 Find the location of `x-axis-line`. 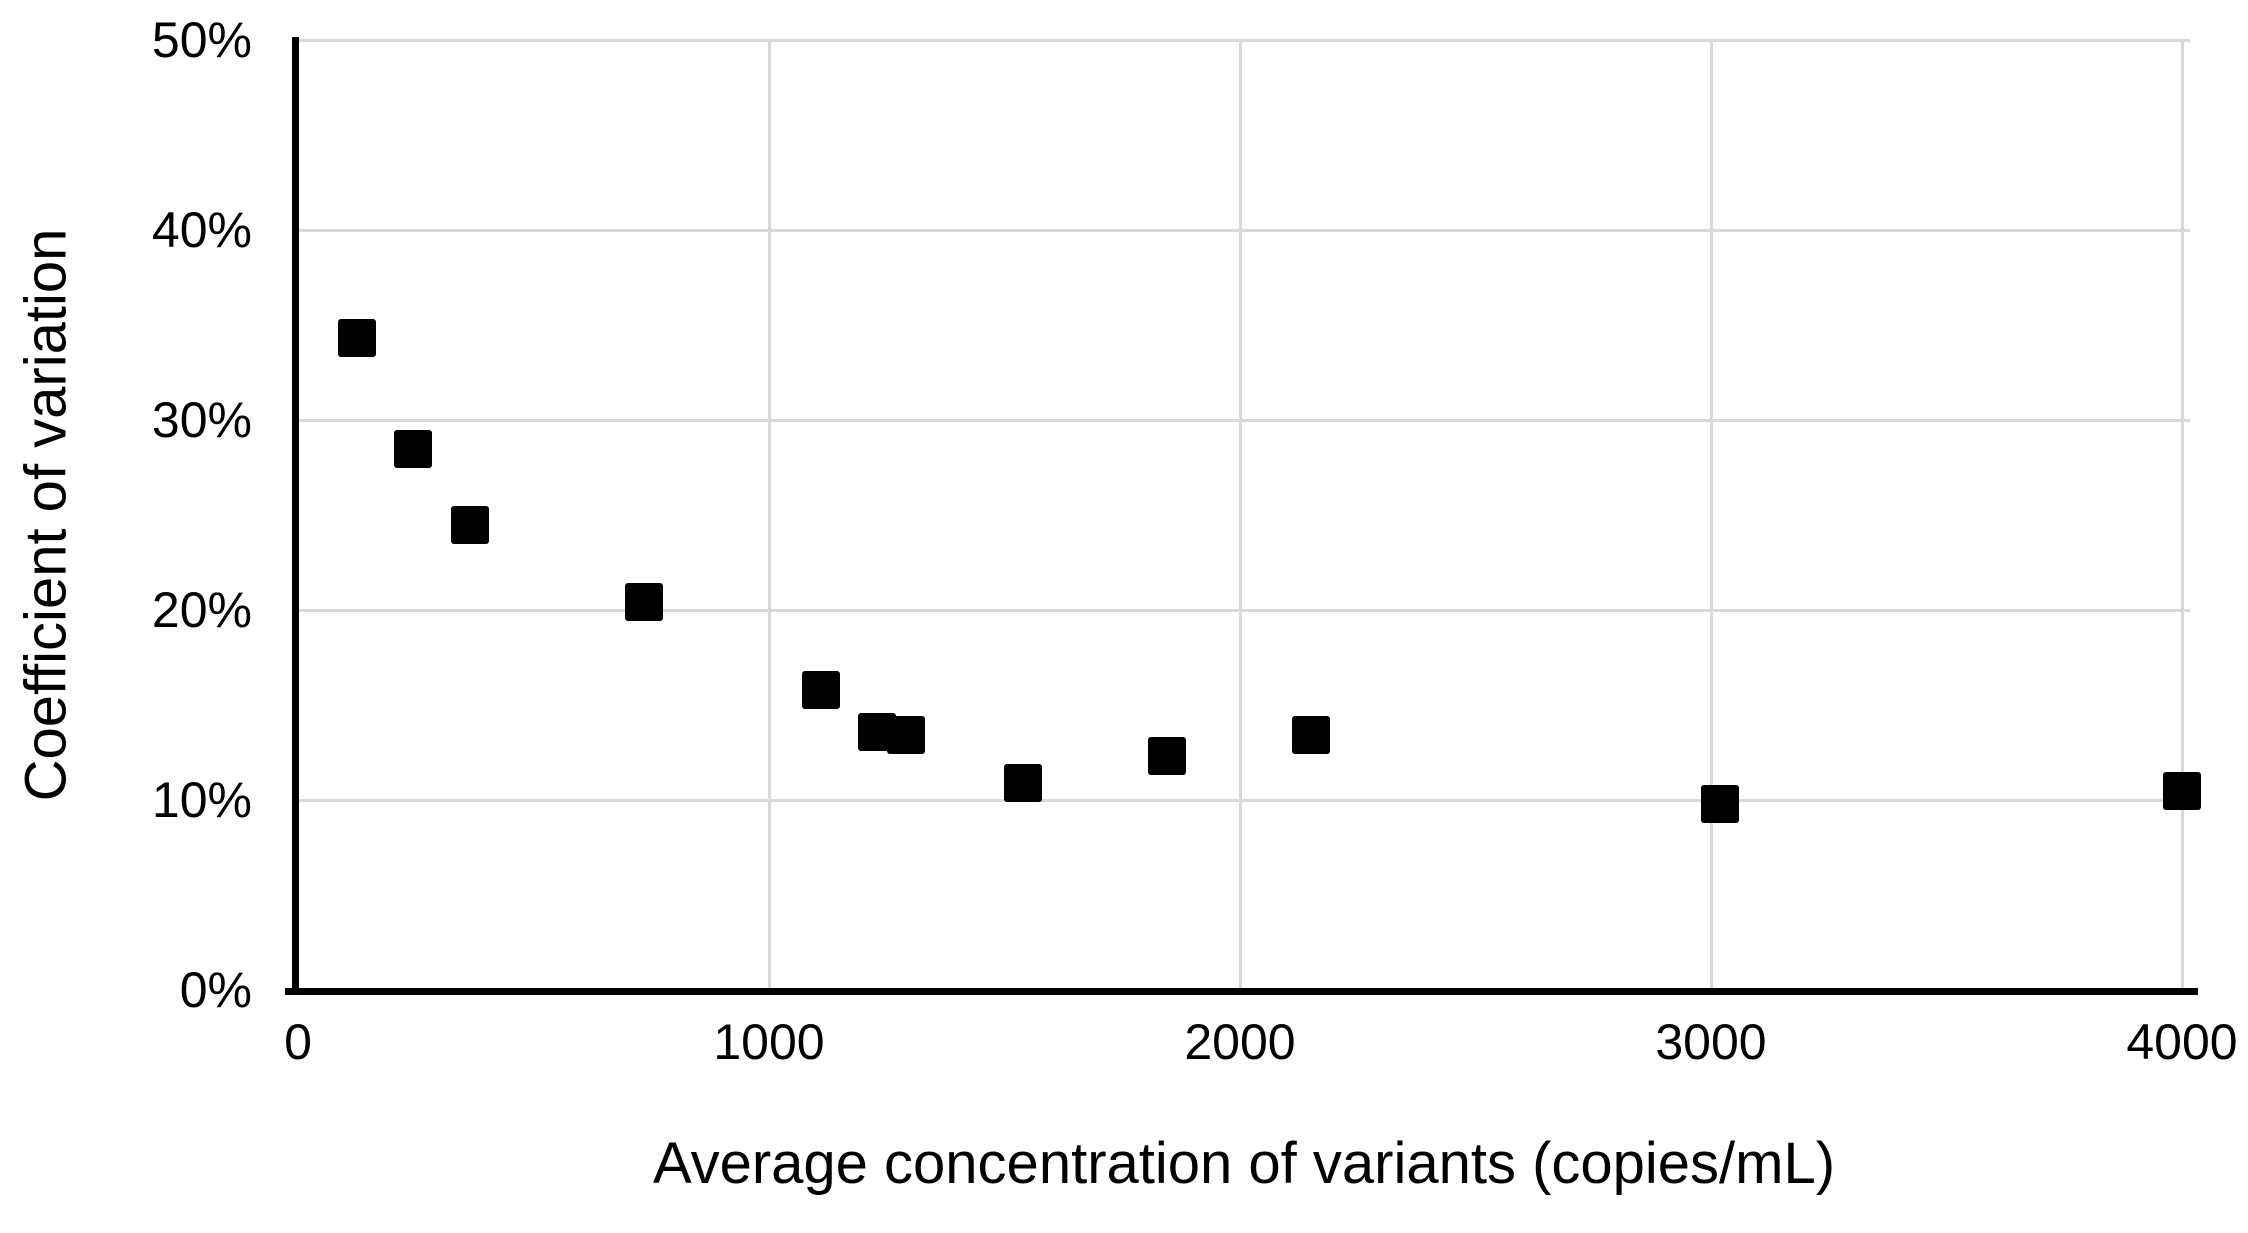

x-axis-line is located at coordinates (1241, 991).